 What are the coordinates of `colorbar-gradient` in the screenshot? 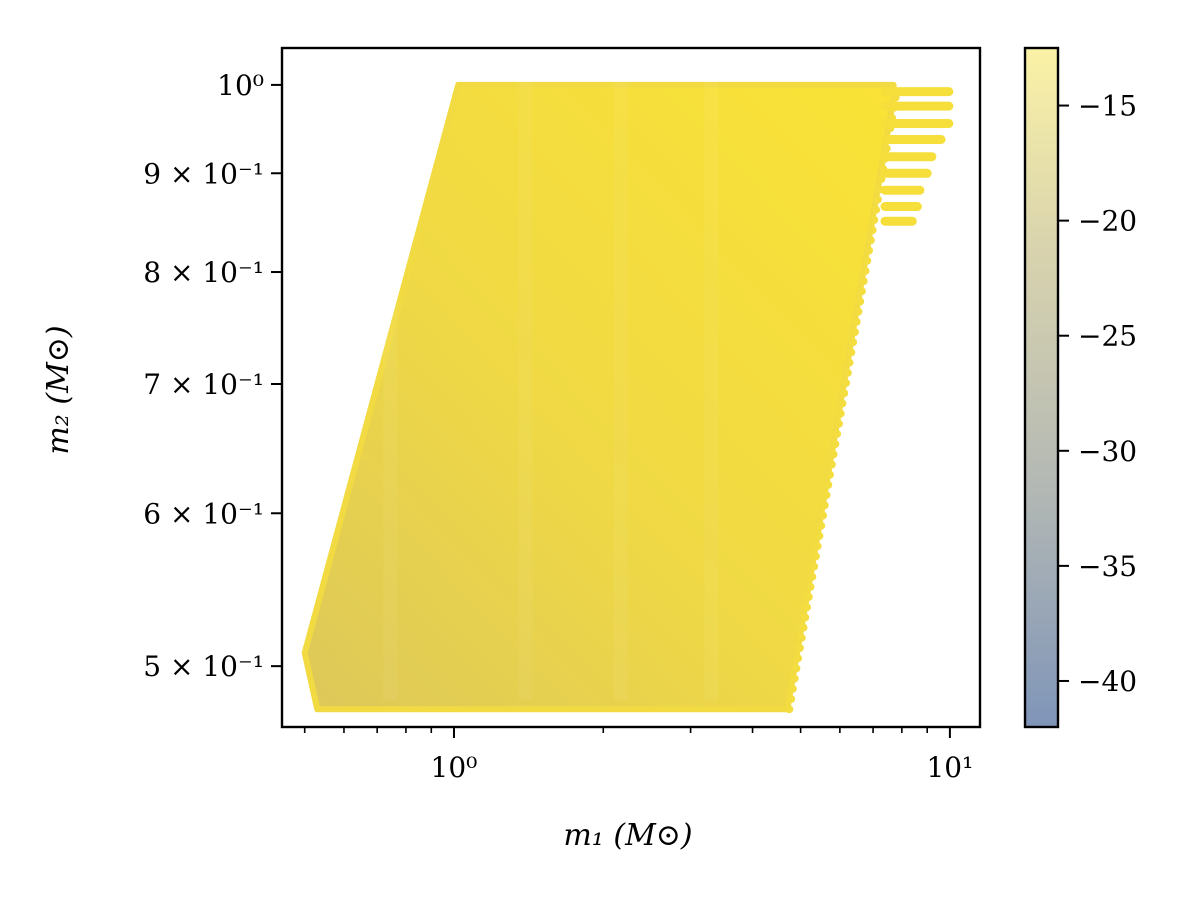 It's located at (1041, 387).